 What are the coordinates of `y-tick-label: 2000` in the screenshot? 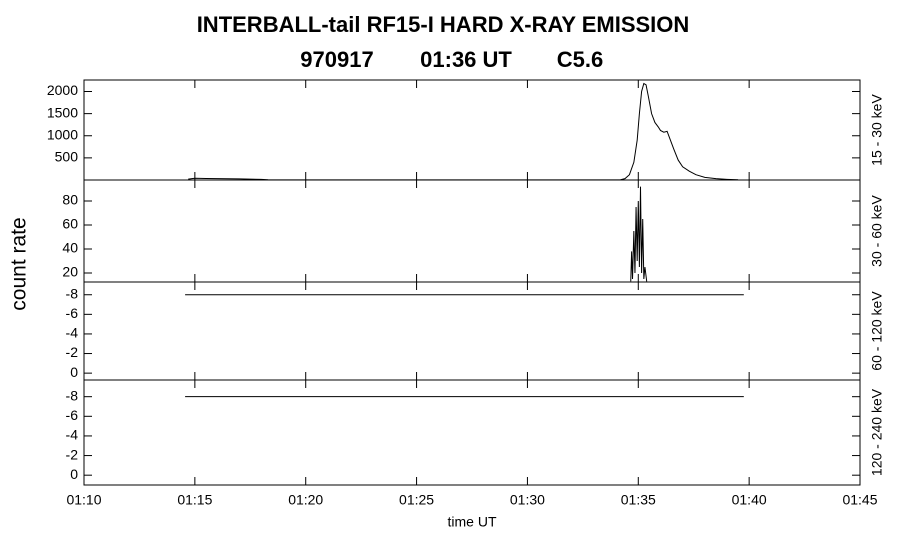 It's located at (62, 90).